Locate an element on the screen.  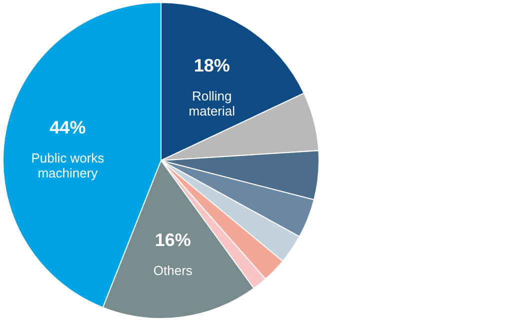
slice-label: Public works machinery is located at coordinates (68, 165).